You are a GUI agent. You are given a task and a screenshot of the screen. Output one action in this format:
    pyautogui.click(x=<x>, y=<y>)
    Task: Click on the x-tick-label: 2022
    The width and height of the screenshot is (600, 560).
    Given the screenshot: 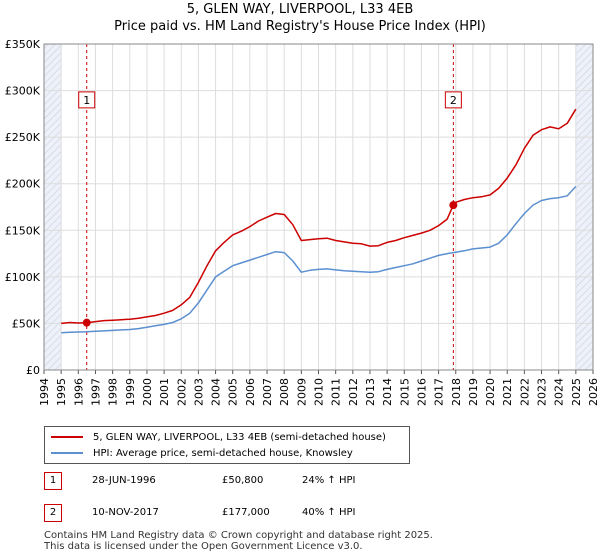 What is the action you would take?
    pyautogui.click(x=524, y=392)
    